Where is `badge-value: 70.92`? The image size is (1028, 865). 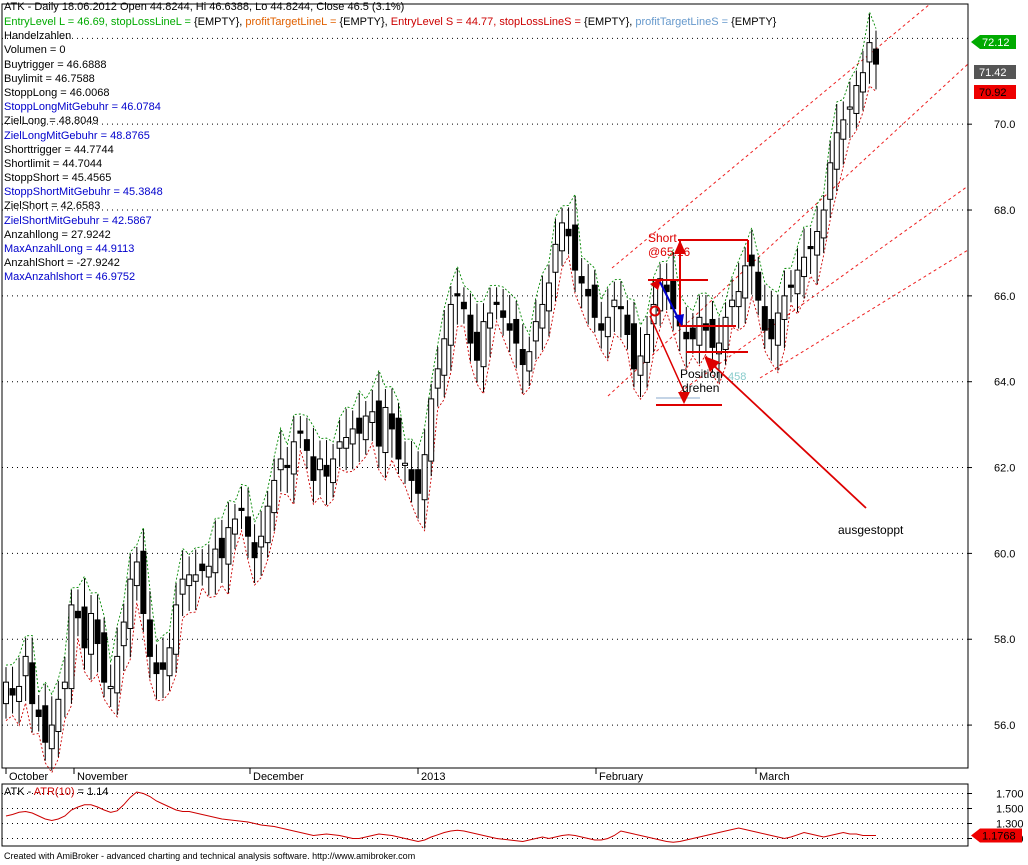 badge-value: 70.92 is located at coordinates (993, 93).